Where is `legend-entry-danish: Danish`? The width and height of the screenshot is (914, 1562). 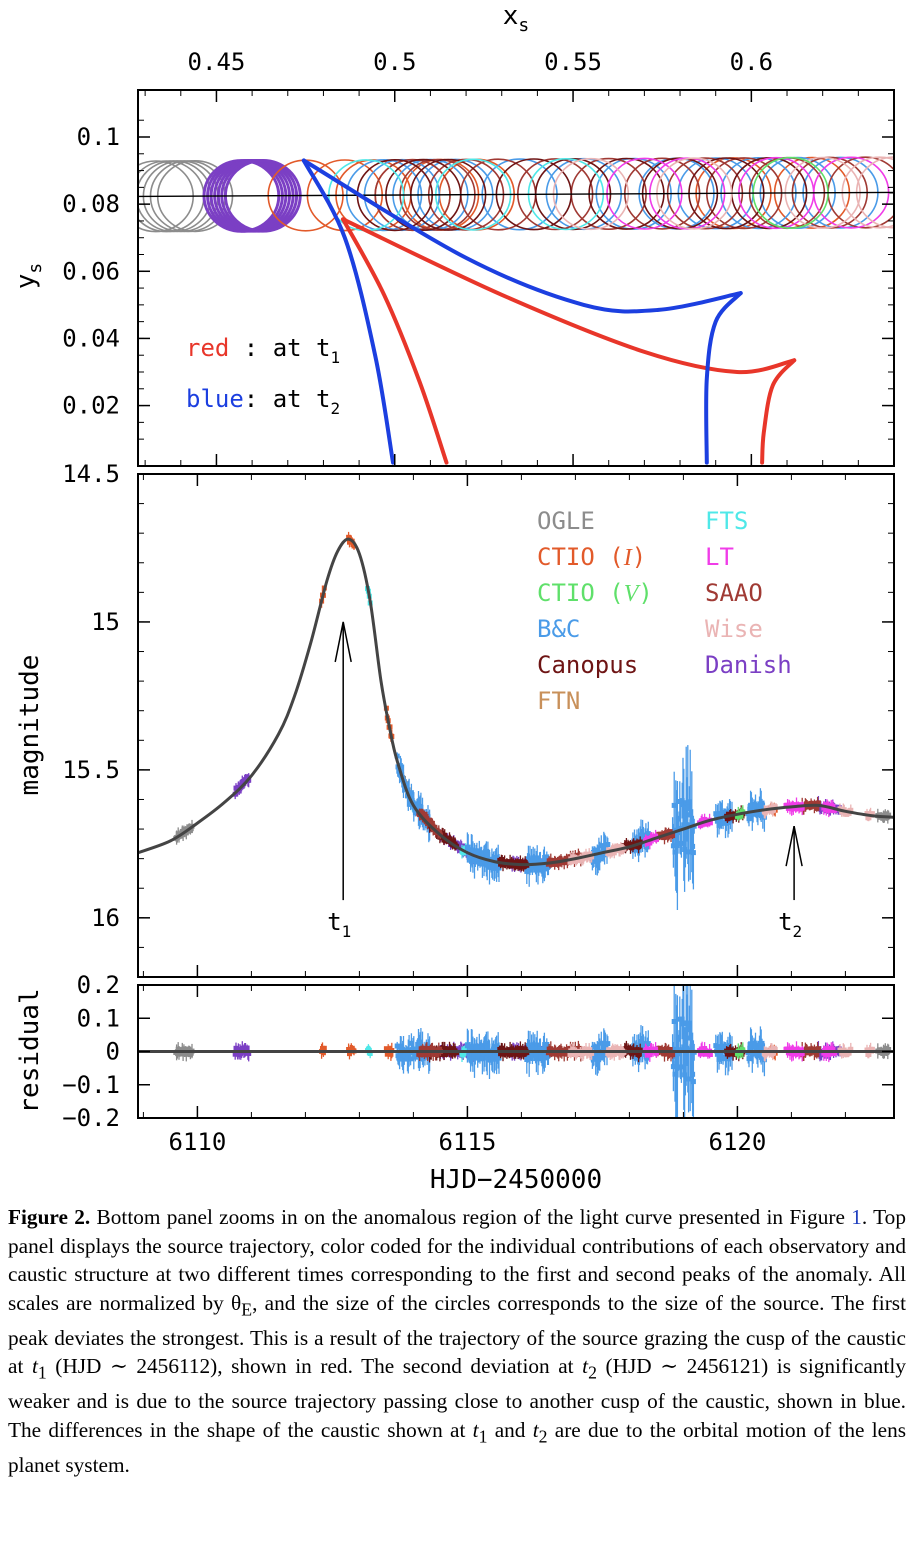 legend-entry-danish: Danish is located at coordinates (748, 665).